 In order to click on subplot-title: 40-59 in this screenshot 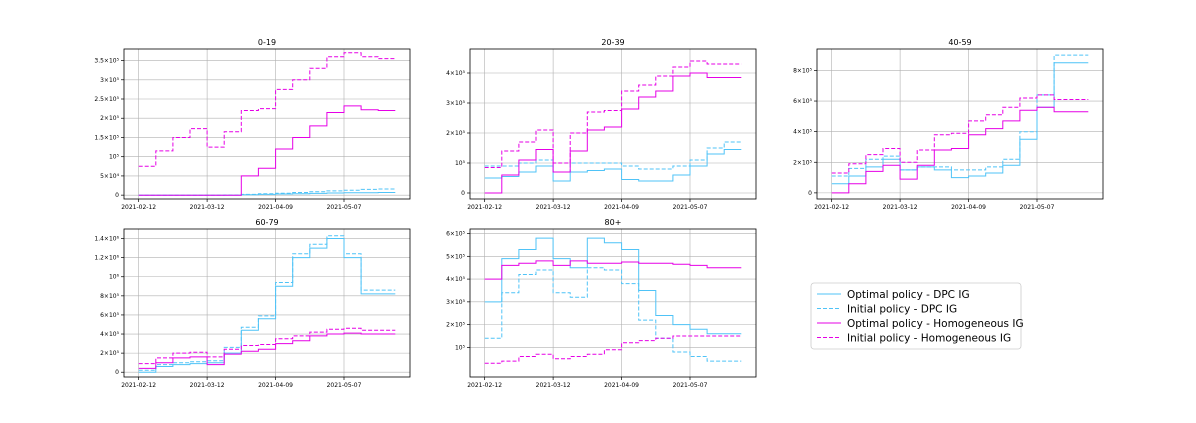, I will do `click(959, 42)`.